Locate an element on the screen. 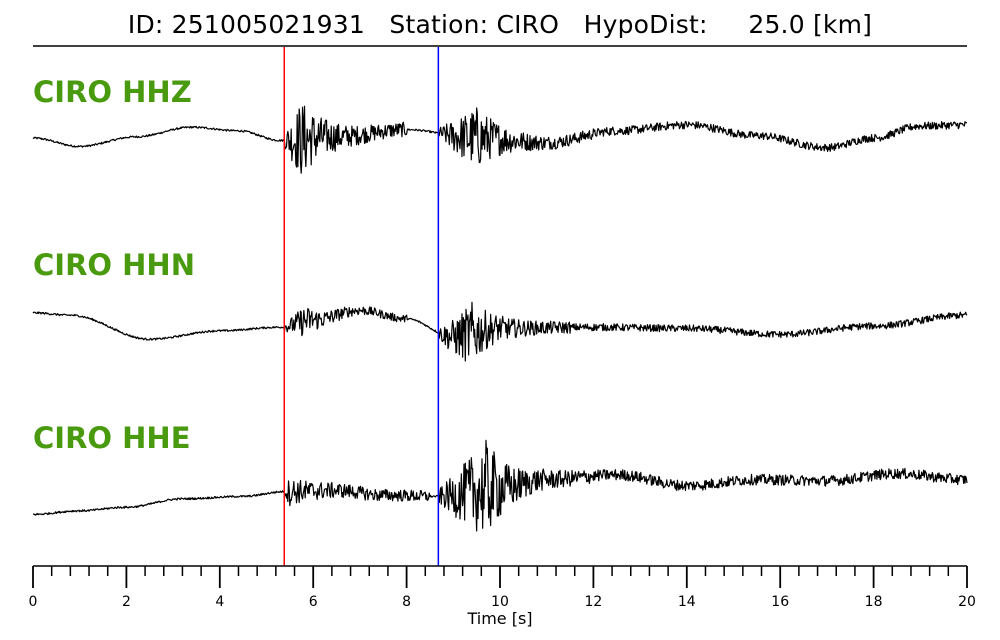  station-name: Station: CIRO is located at coordinates (474, 24).